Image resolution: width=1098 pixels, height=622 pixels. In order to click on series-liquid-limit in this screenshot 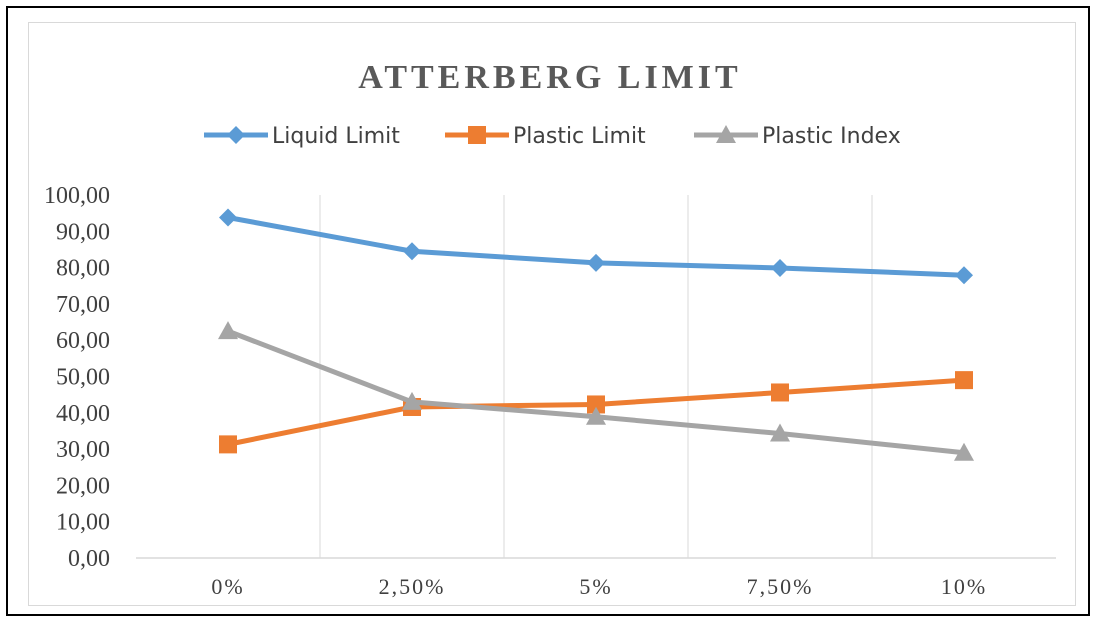, I will do `click(596, 246)`.